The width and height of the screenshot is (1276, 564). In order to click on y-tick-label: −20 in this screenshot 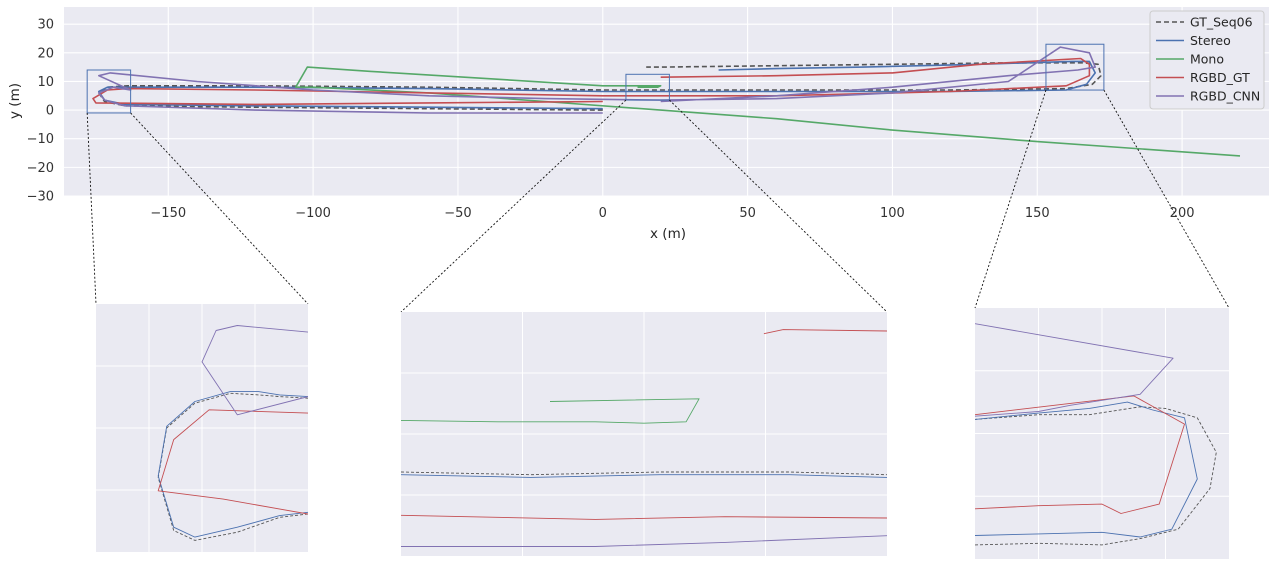, I will do `click(40, 168)`.